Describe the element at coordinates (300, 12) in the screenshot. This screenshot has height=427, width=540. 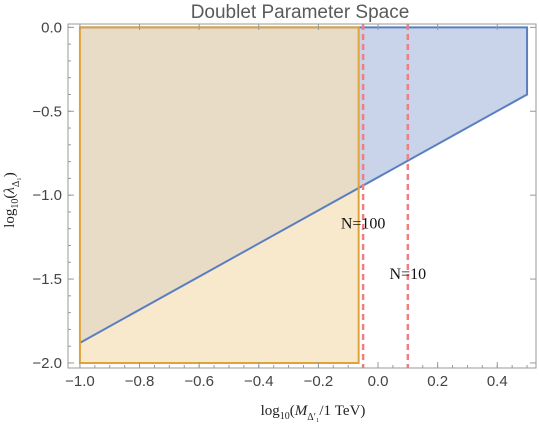
I see `chart-title: Doublet Parameter Space` at that location.